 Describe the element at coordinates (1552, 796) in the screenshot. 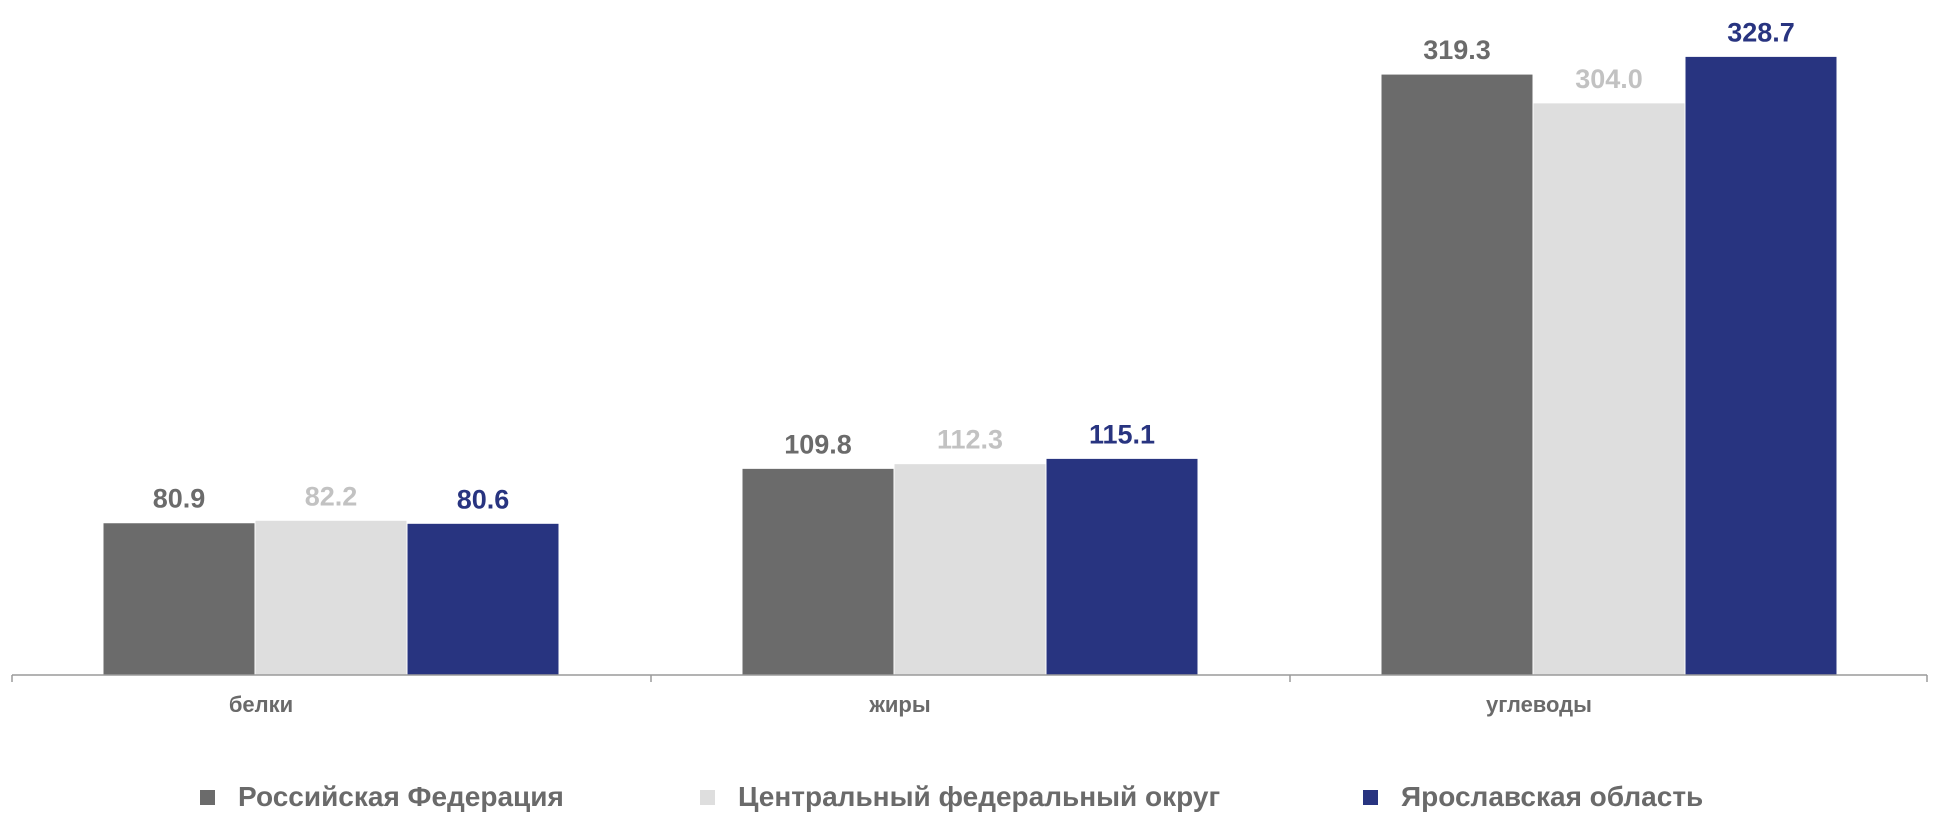

I see `legend-label-yaroslavl-region: Ярославская область` at that location.